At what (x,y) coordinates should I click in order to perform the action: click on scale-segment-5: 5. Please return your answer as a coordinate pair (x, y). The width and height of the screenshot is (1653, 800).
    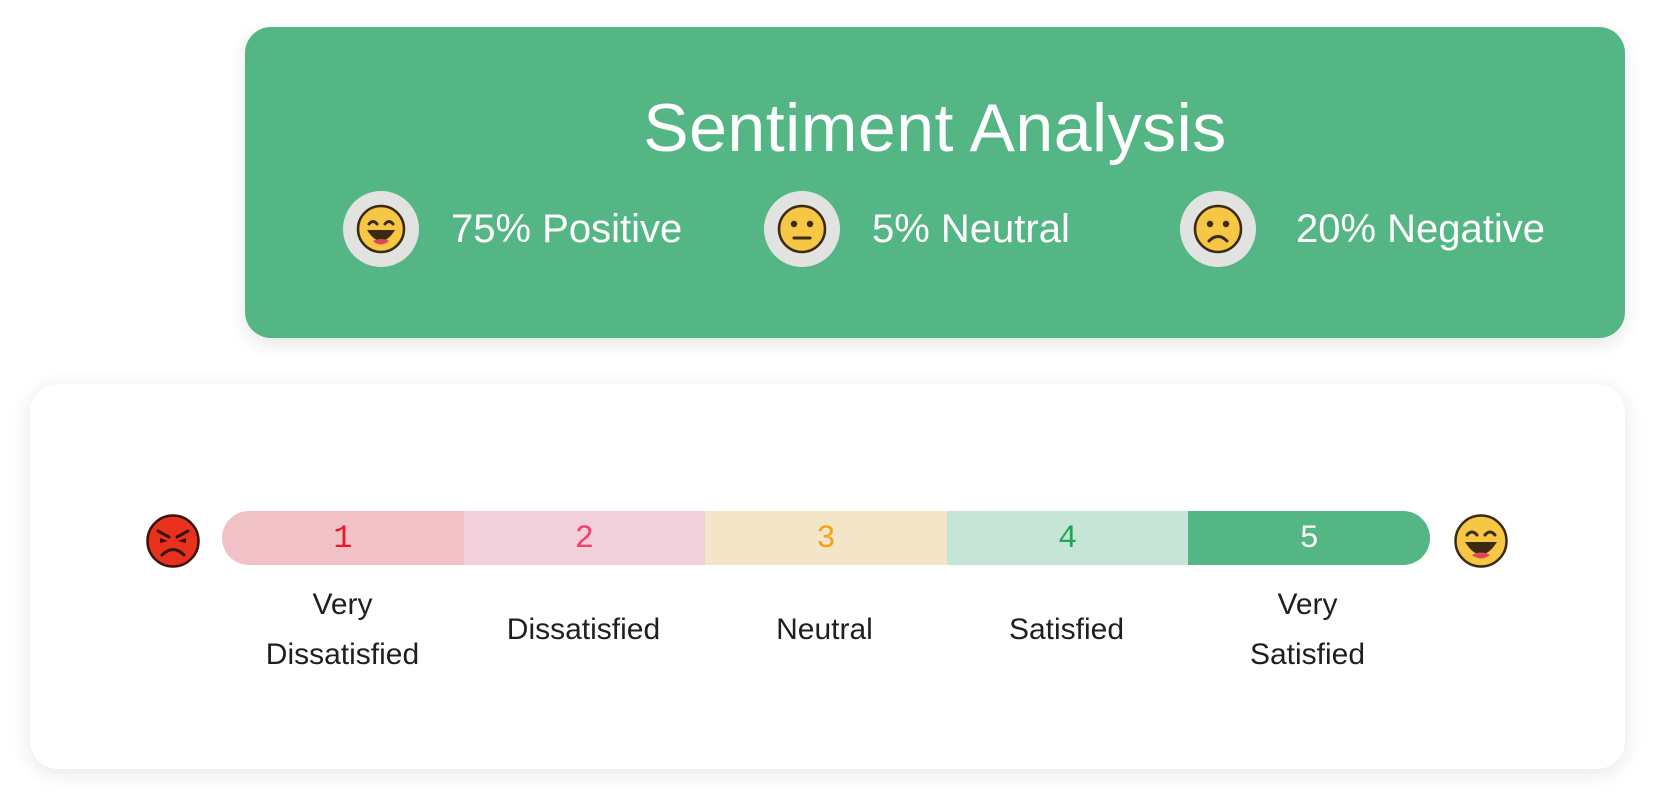
    Looking at the image, I should click on (1309, 538).